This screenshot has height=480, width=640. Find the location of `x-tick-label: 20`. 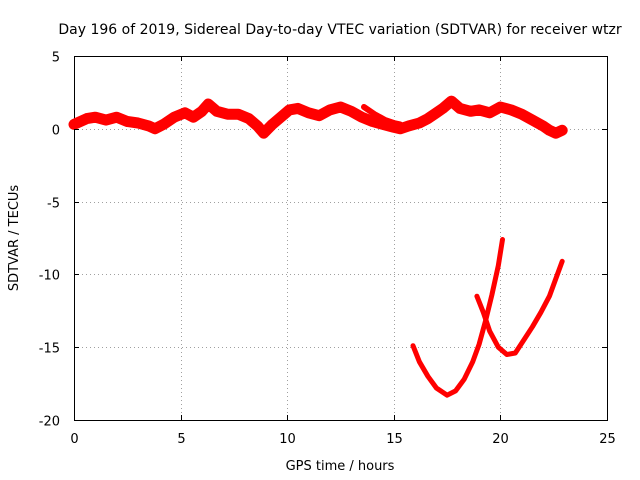

x-tick-label: 20 is located at coordinates (500, 439).